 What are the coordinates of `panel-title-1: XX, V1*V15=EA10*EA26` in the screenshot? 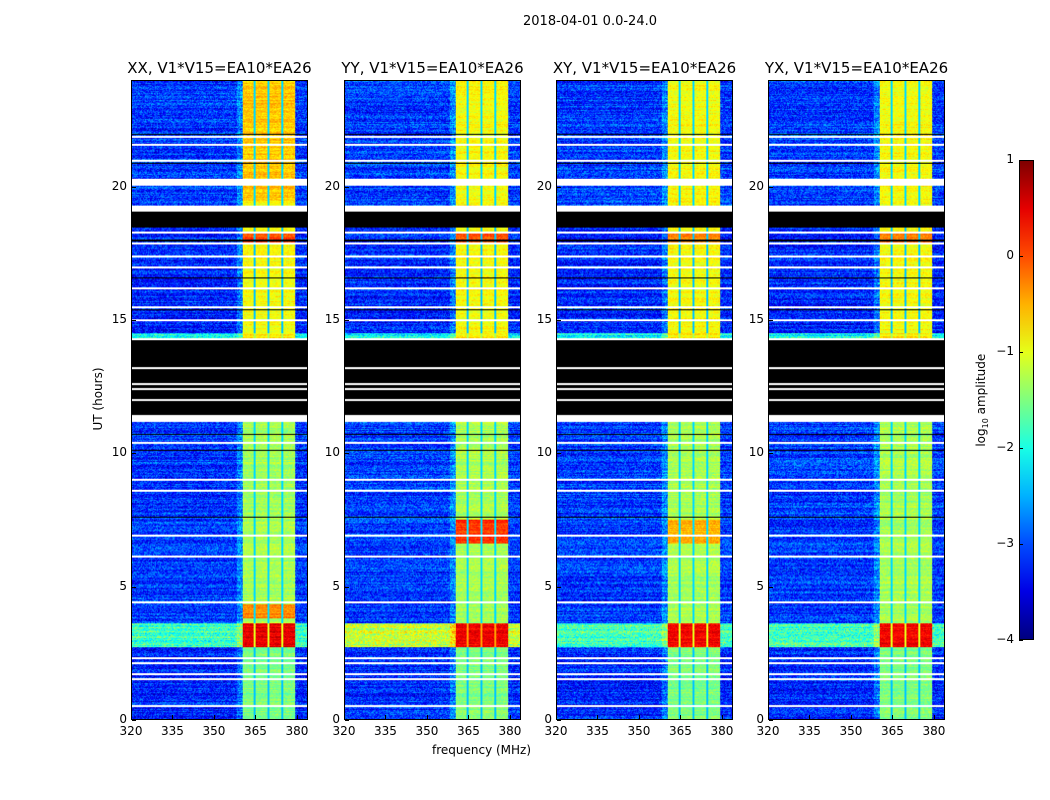 It's located at (219, 68).